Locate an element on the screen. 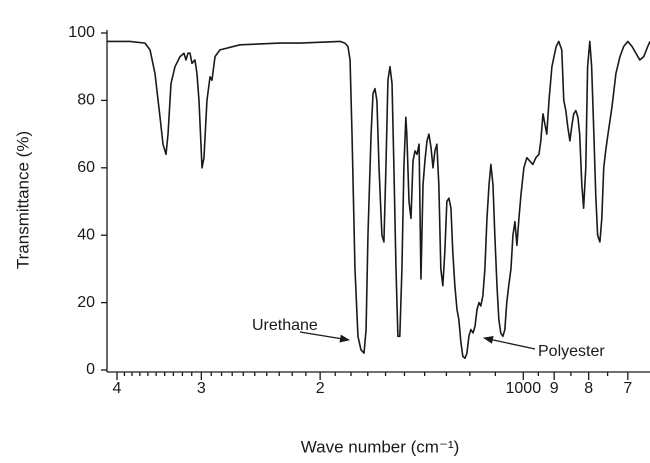  x-tick-label: 9 is located at coordinates (554, 388).